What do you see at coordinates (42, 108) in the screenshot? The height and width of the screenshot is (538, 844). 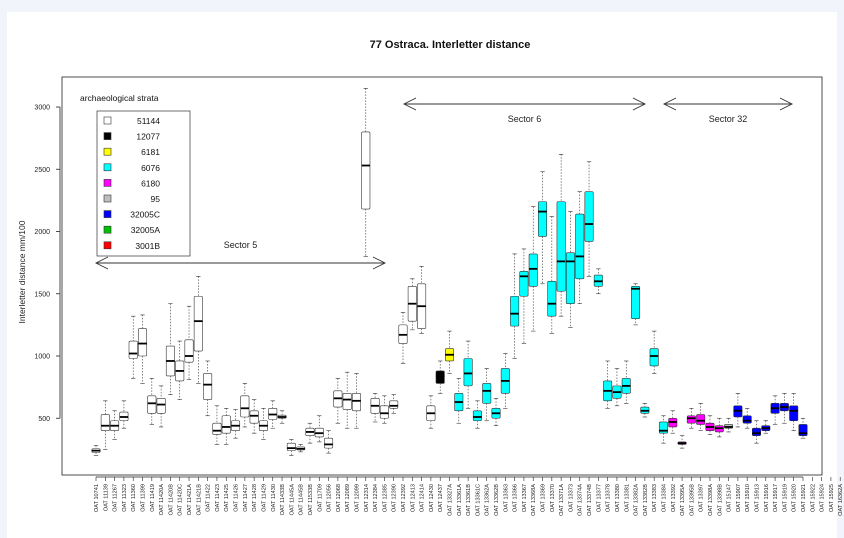 I see `y-tick-label: 3000` at bounding box center [42, 108].